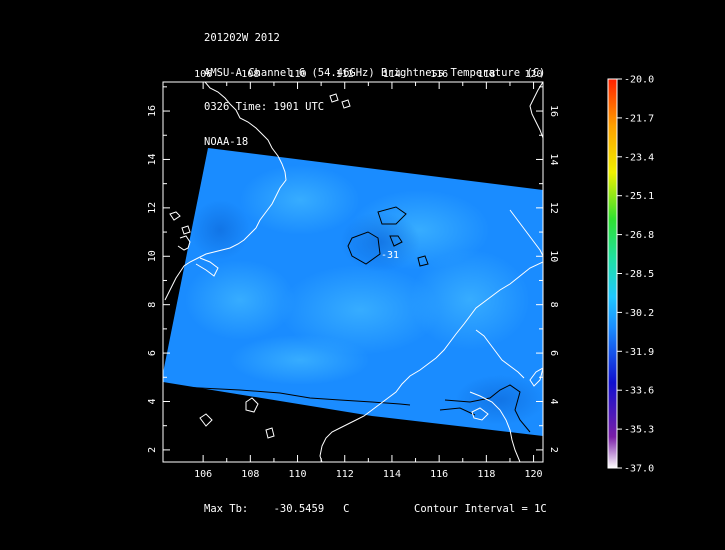 The width and height of the screenshot is (725, 550). What do you see at coordinates (184, 243) in the screenshot?
I see `coast-gulf` at bounding box center [184, 243].